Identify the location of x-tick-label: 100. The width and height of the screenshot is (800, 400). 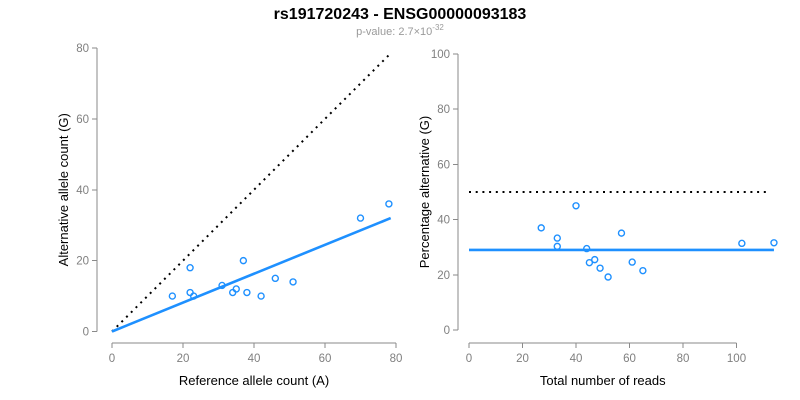
(736, 359).